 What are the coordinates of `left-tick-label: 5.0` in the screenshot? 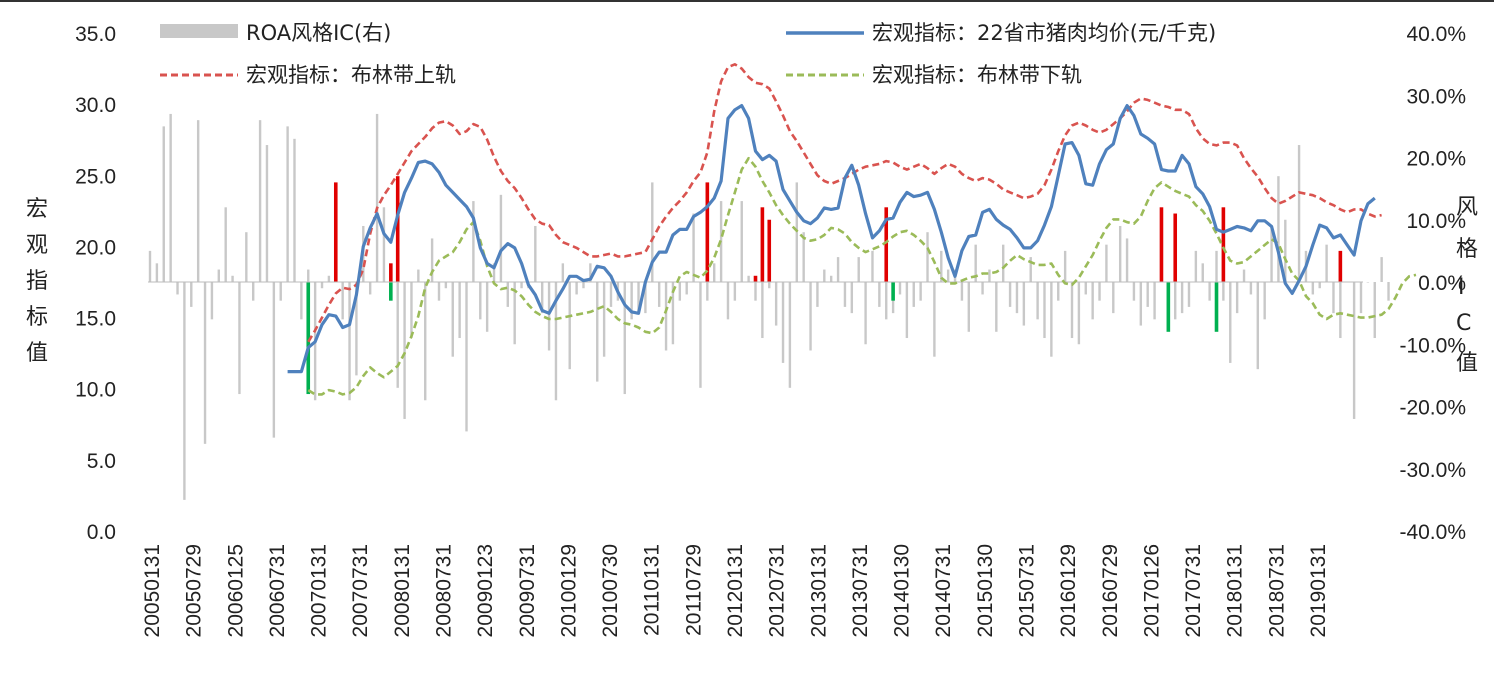 It's located at (101, 461).